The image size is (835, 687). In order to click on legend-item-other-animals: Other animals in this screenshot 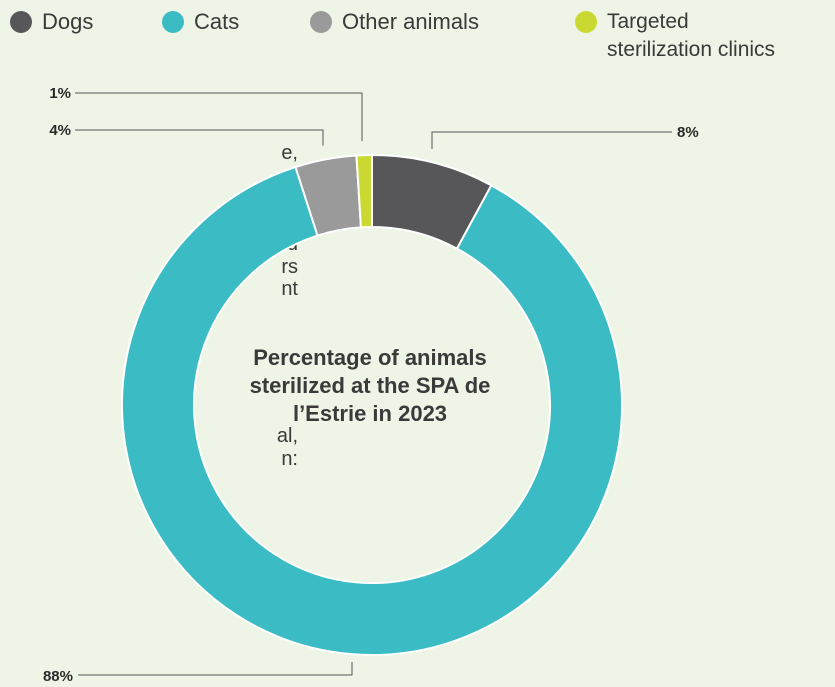, I will do `click(394, 22)`.